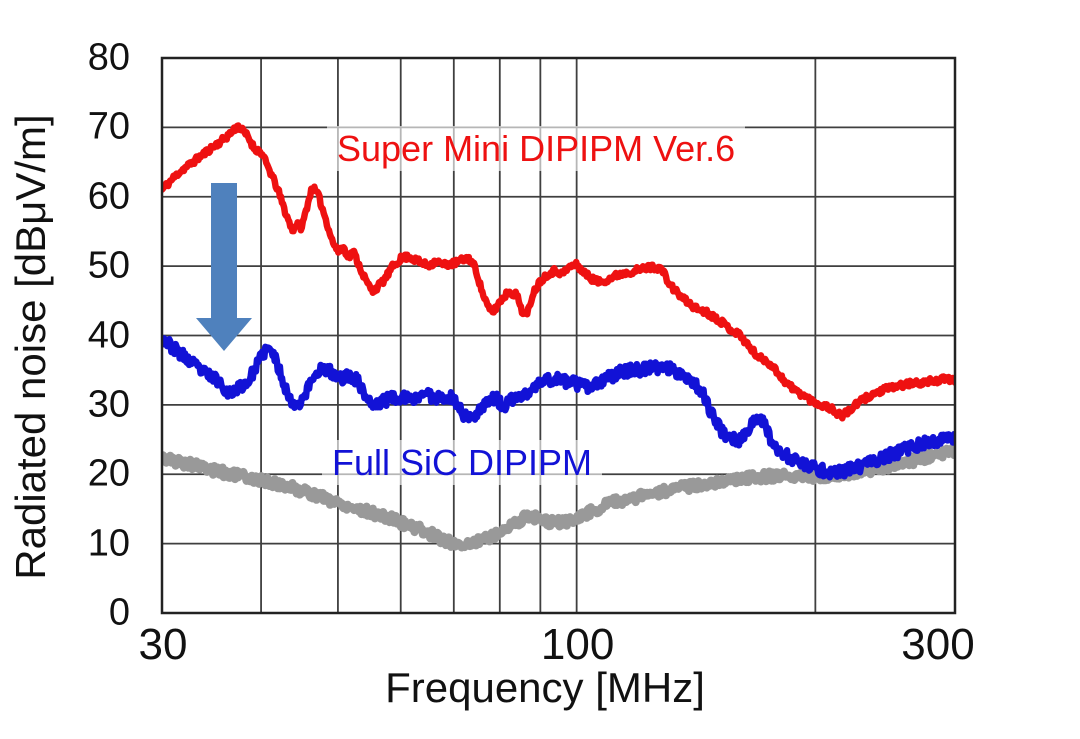  I want to click on y-tick-label-60: 60, so click(108, 196).